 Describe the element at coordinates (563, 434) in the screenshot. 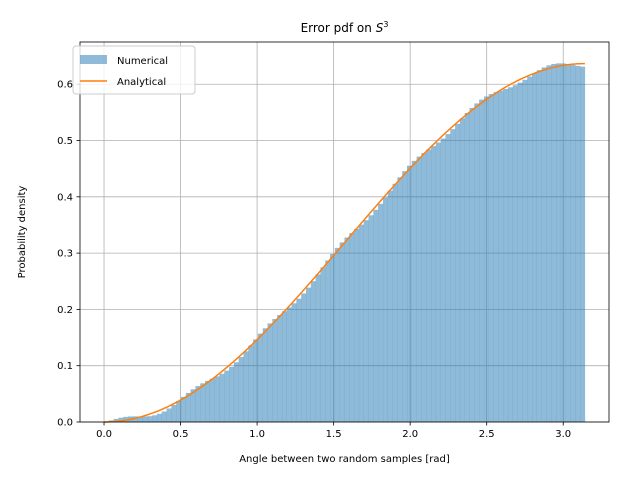

I see `x-tick-label: 3.0` at that location.